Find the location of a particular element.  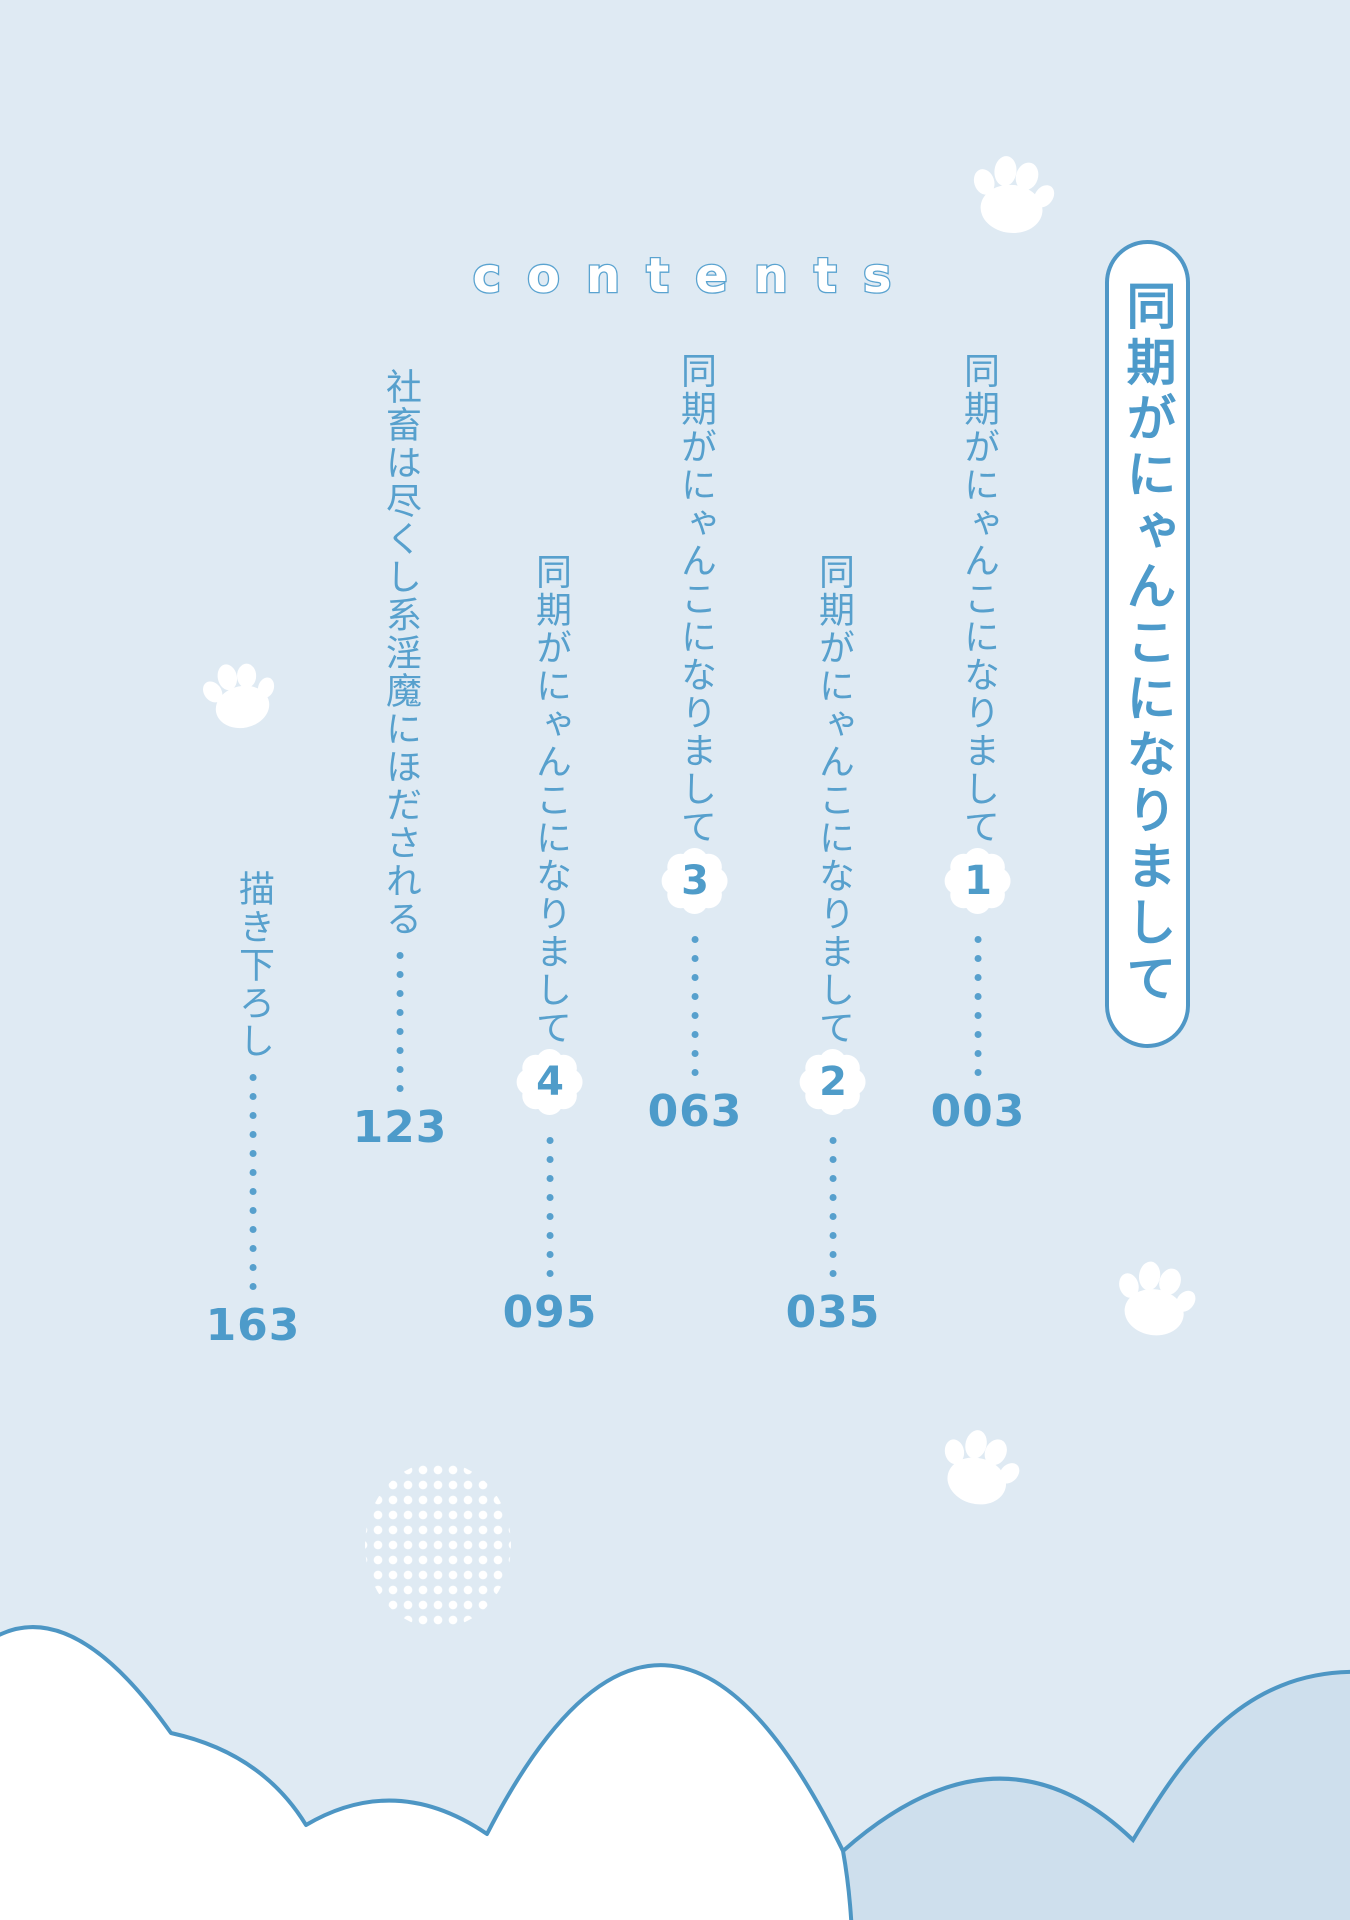

toc-item-chapter-1: 同期がにゃんこになりまして 1 003 is located at coordinates (978, 743).